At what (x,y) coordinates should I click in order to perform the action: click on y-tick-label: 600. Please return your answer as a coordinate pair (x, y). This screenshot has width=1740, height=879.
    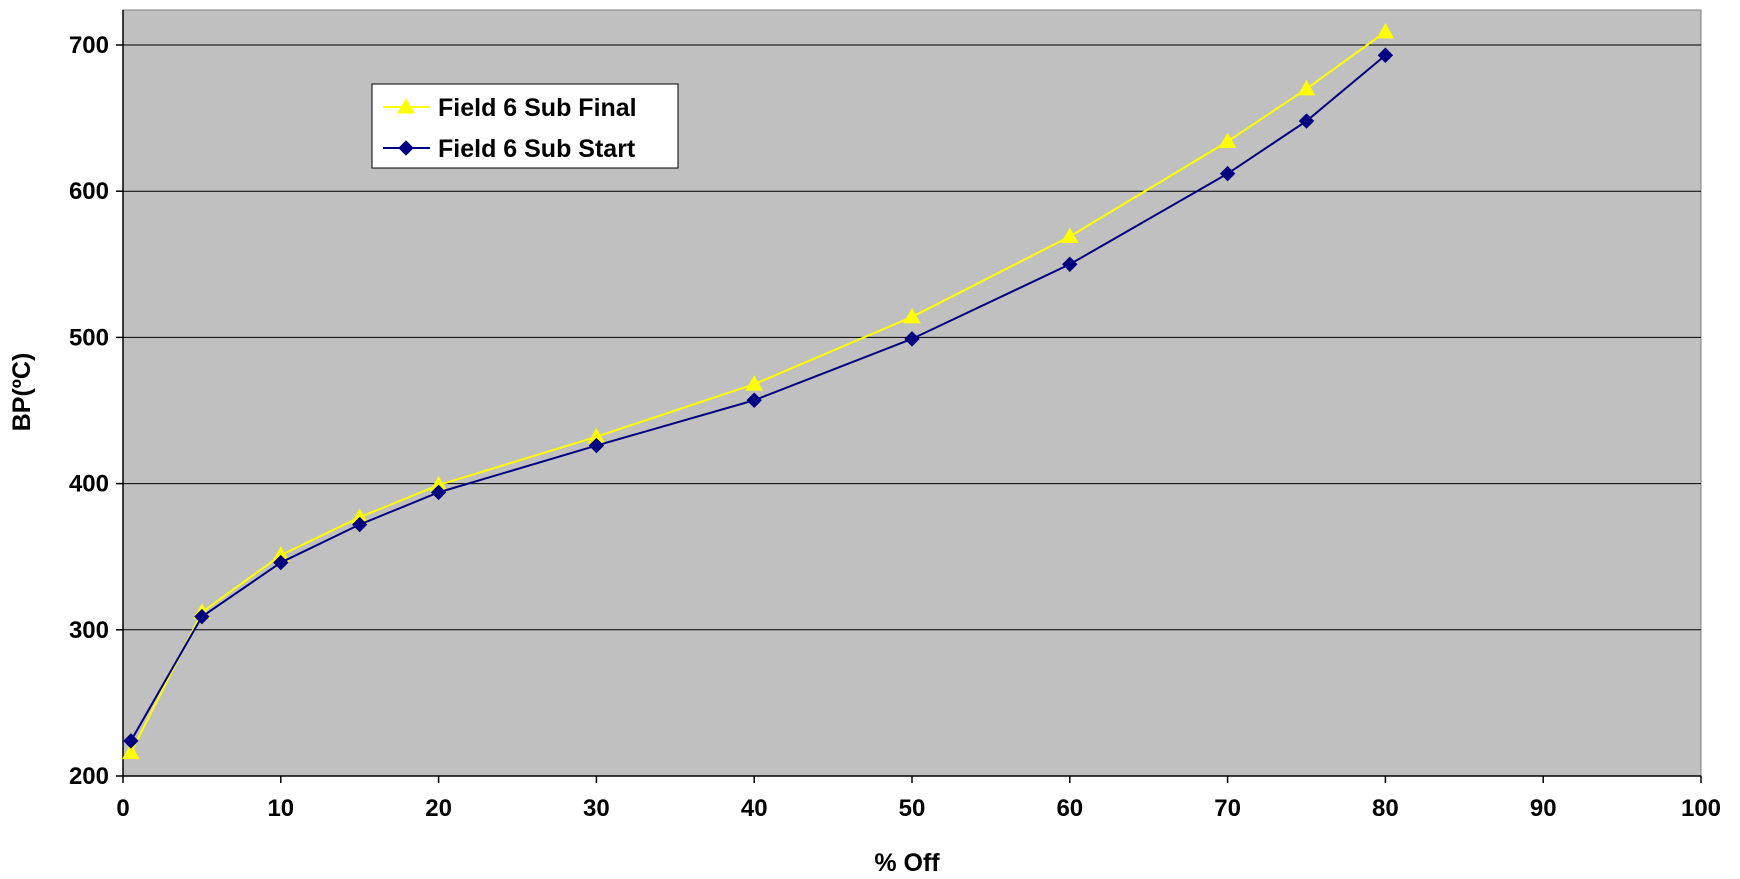
    Looking at the image, I should click on (89, 191).